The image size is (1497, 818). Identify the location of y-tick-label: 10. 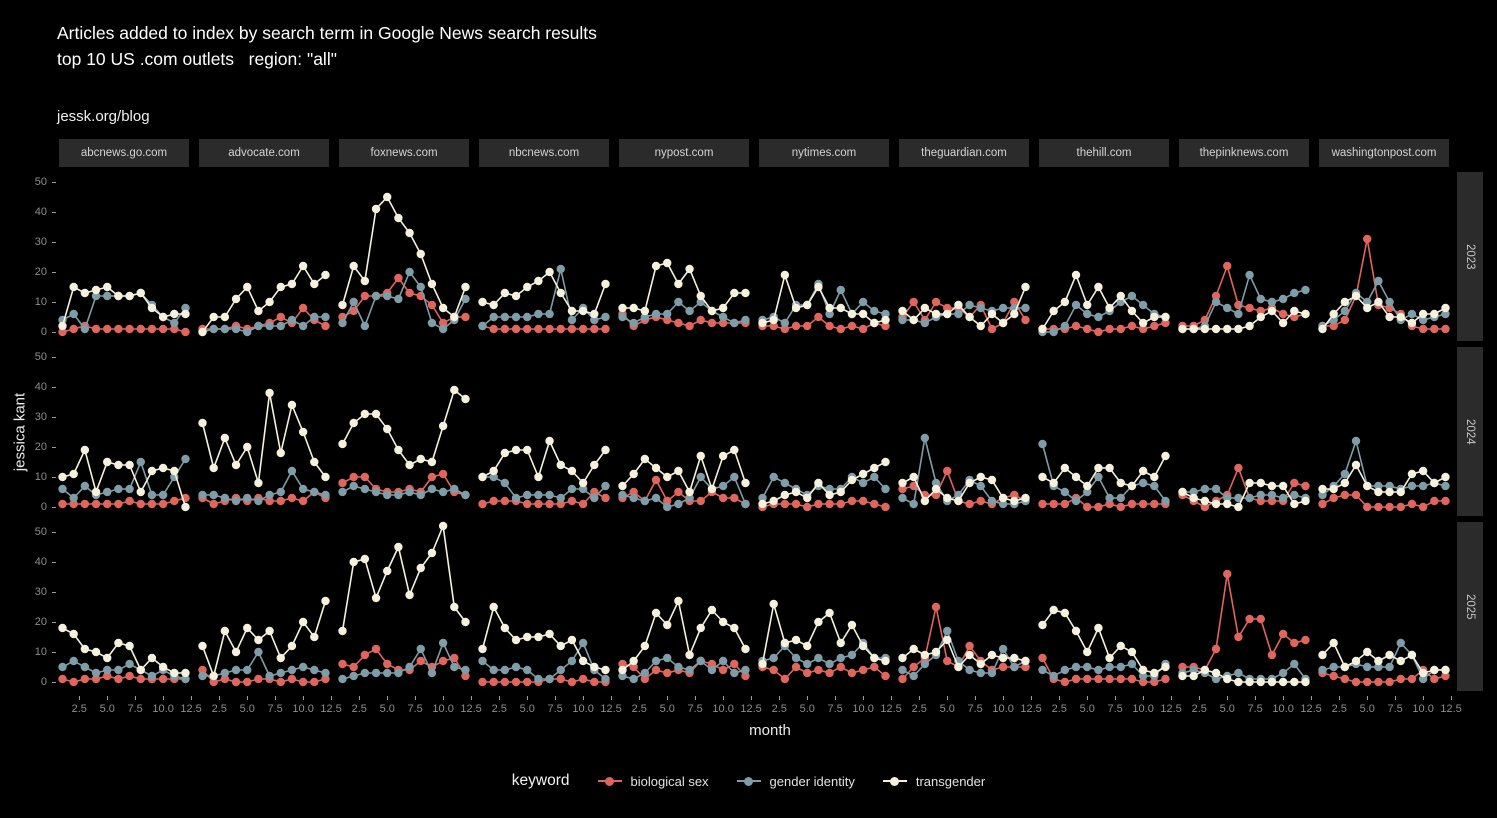
(40, 477).